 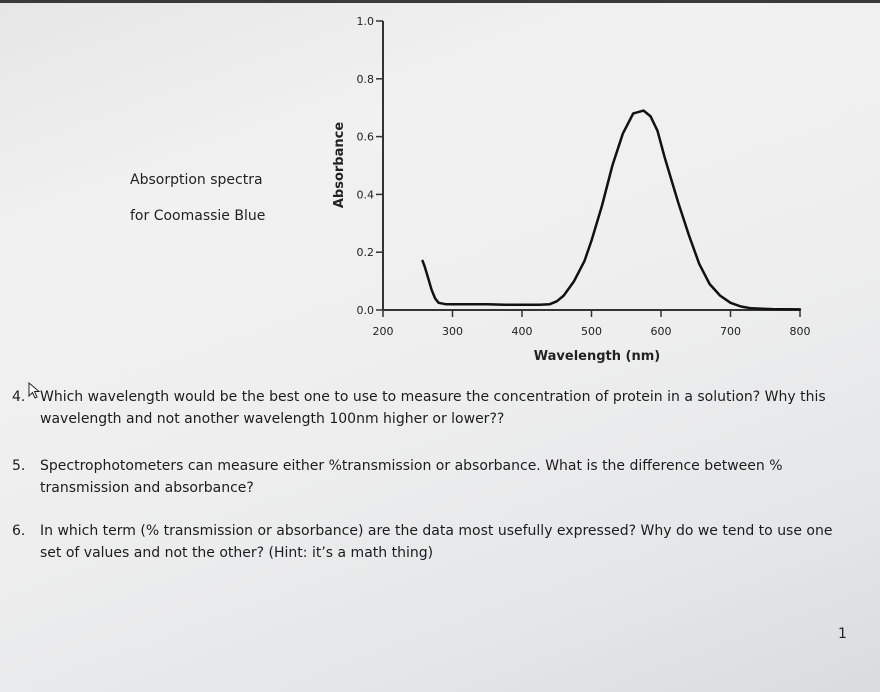 I want to click on y-tick-label: 0.2, so click(x=366, y=252).